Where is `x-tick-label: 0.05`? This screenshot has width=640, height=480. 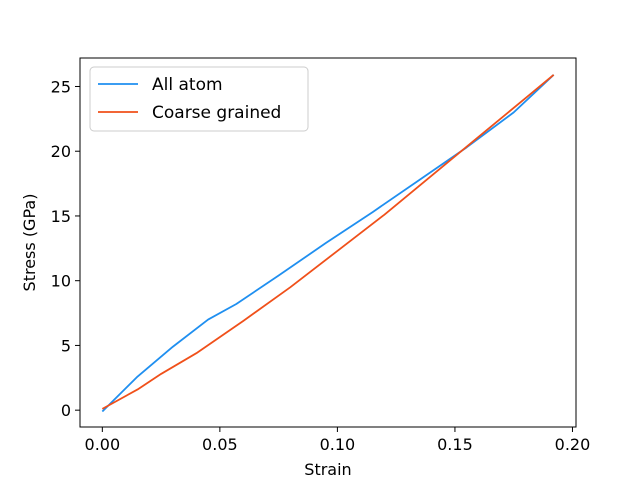
x-tick-label: 0.05 is located at coordinates (220, 444).